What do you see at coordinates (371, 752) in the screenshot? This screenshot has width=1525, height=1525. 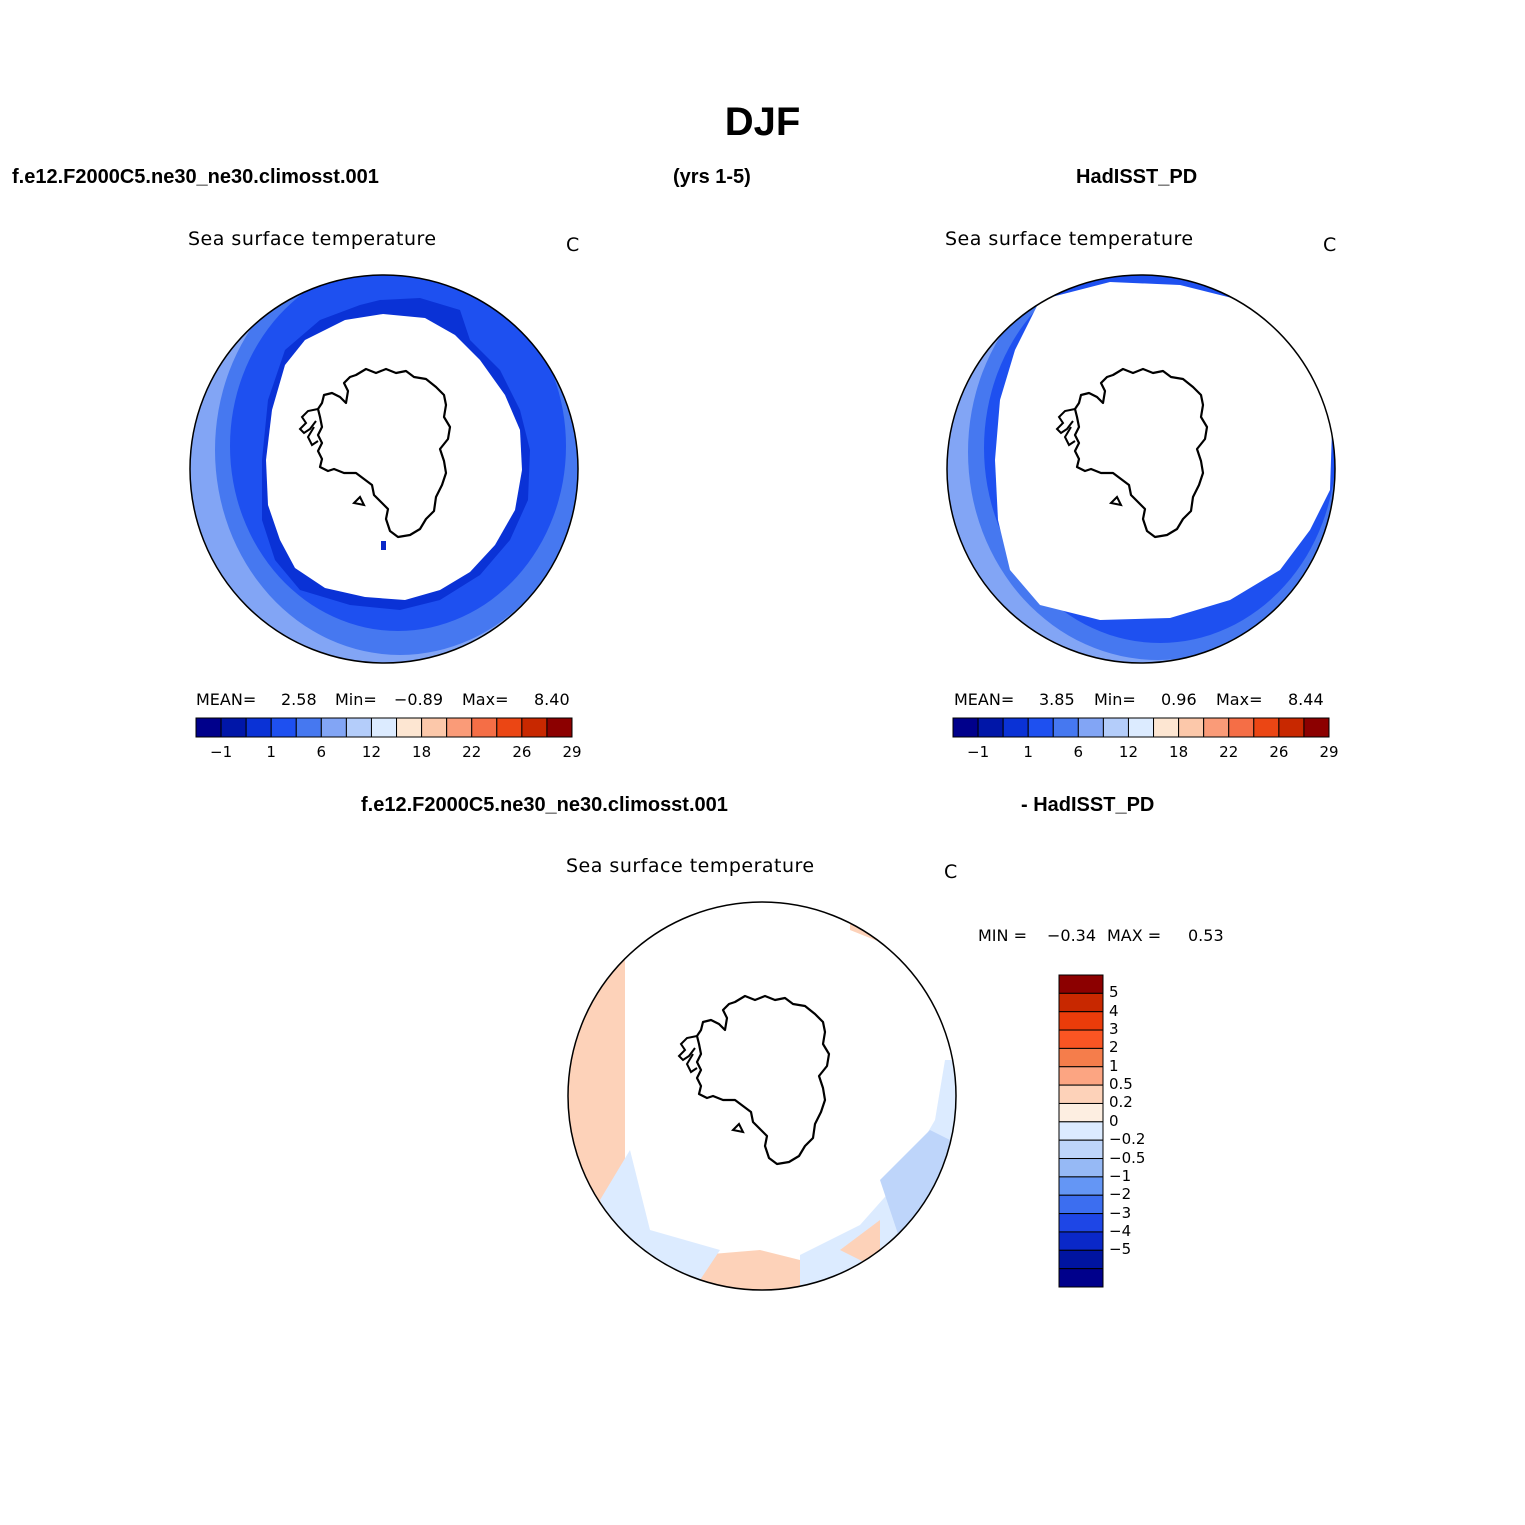 I see `colorbar-model-tick-label: 12` at bounding box center [371, 752].